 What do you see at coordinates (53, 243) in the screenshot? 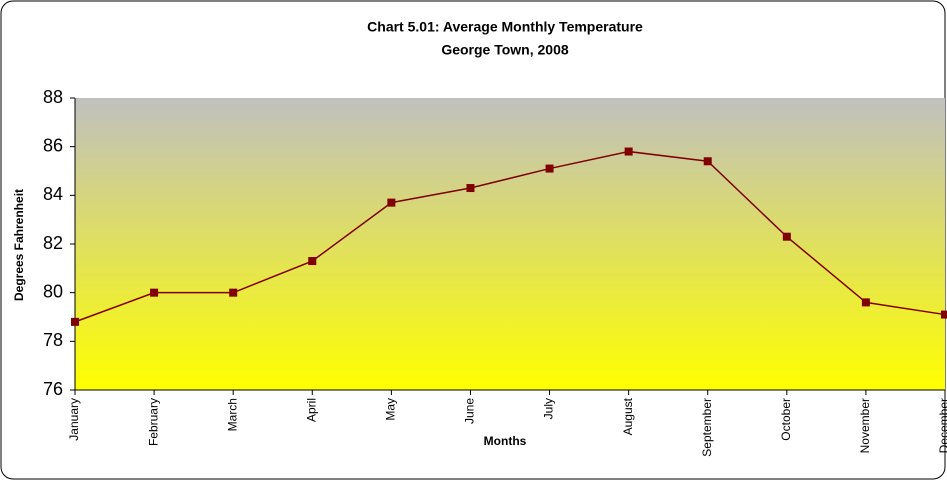
I see `y-tick-label: 82` at bounding box center [53, 243].